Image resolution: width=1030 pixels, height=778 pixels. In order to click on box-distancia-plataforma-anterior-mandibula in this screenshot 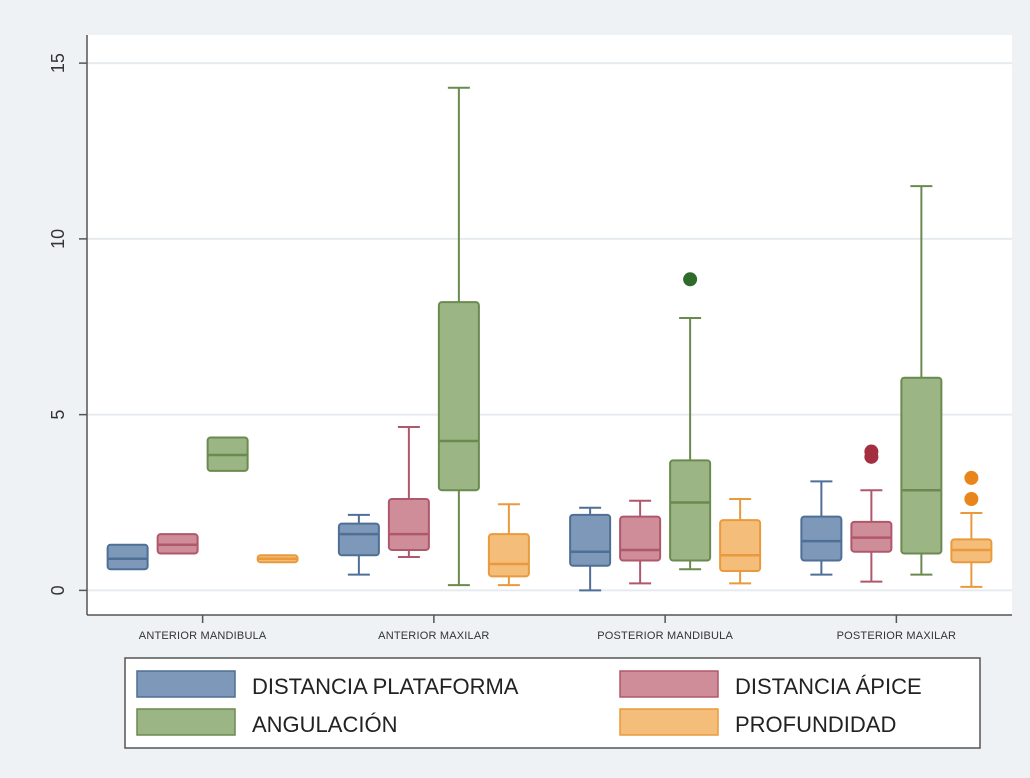, I will do `click(127, 557)`.